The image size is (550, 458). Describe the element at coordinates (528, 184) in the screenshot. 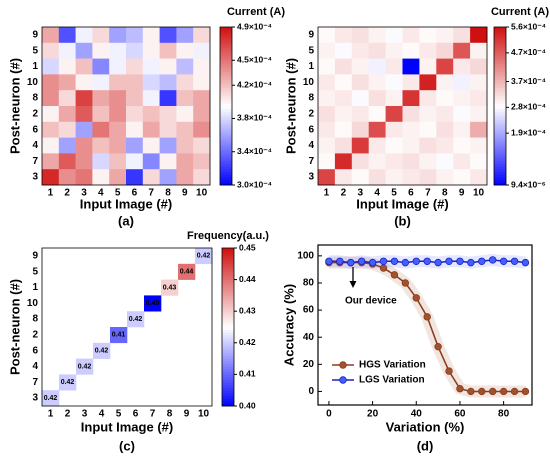

I see `colorbar-tick-label: 9.4×10⁻⁶` at that location.